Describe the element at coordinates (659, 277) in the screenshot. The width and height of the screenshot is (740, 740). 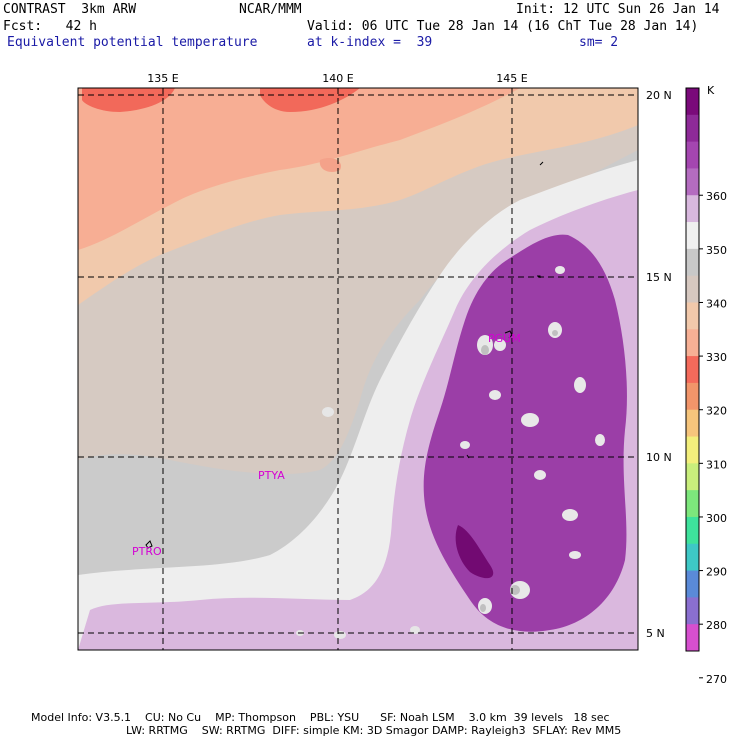
I see `lat-label-15n: 15 N` at that location.